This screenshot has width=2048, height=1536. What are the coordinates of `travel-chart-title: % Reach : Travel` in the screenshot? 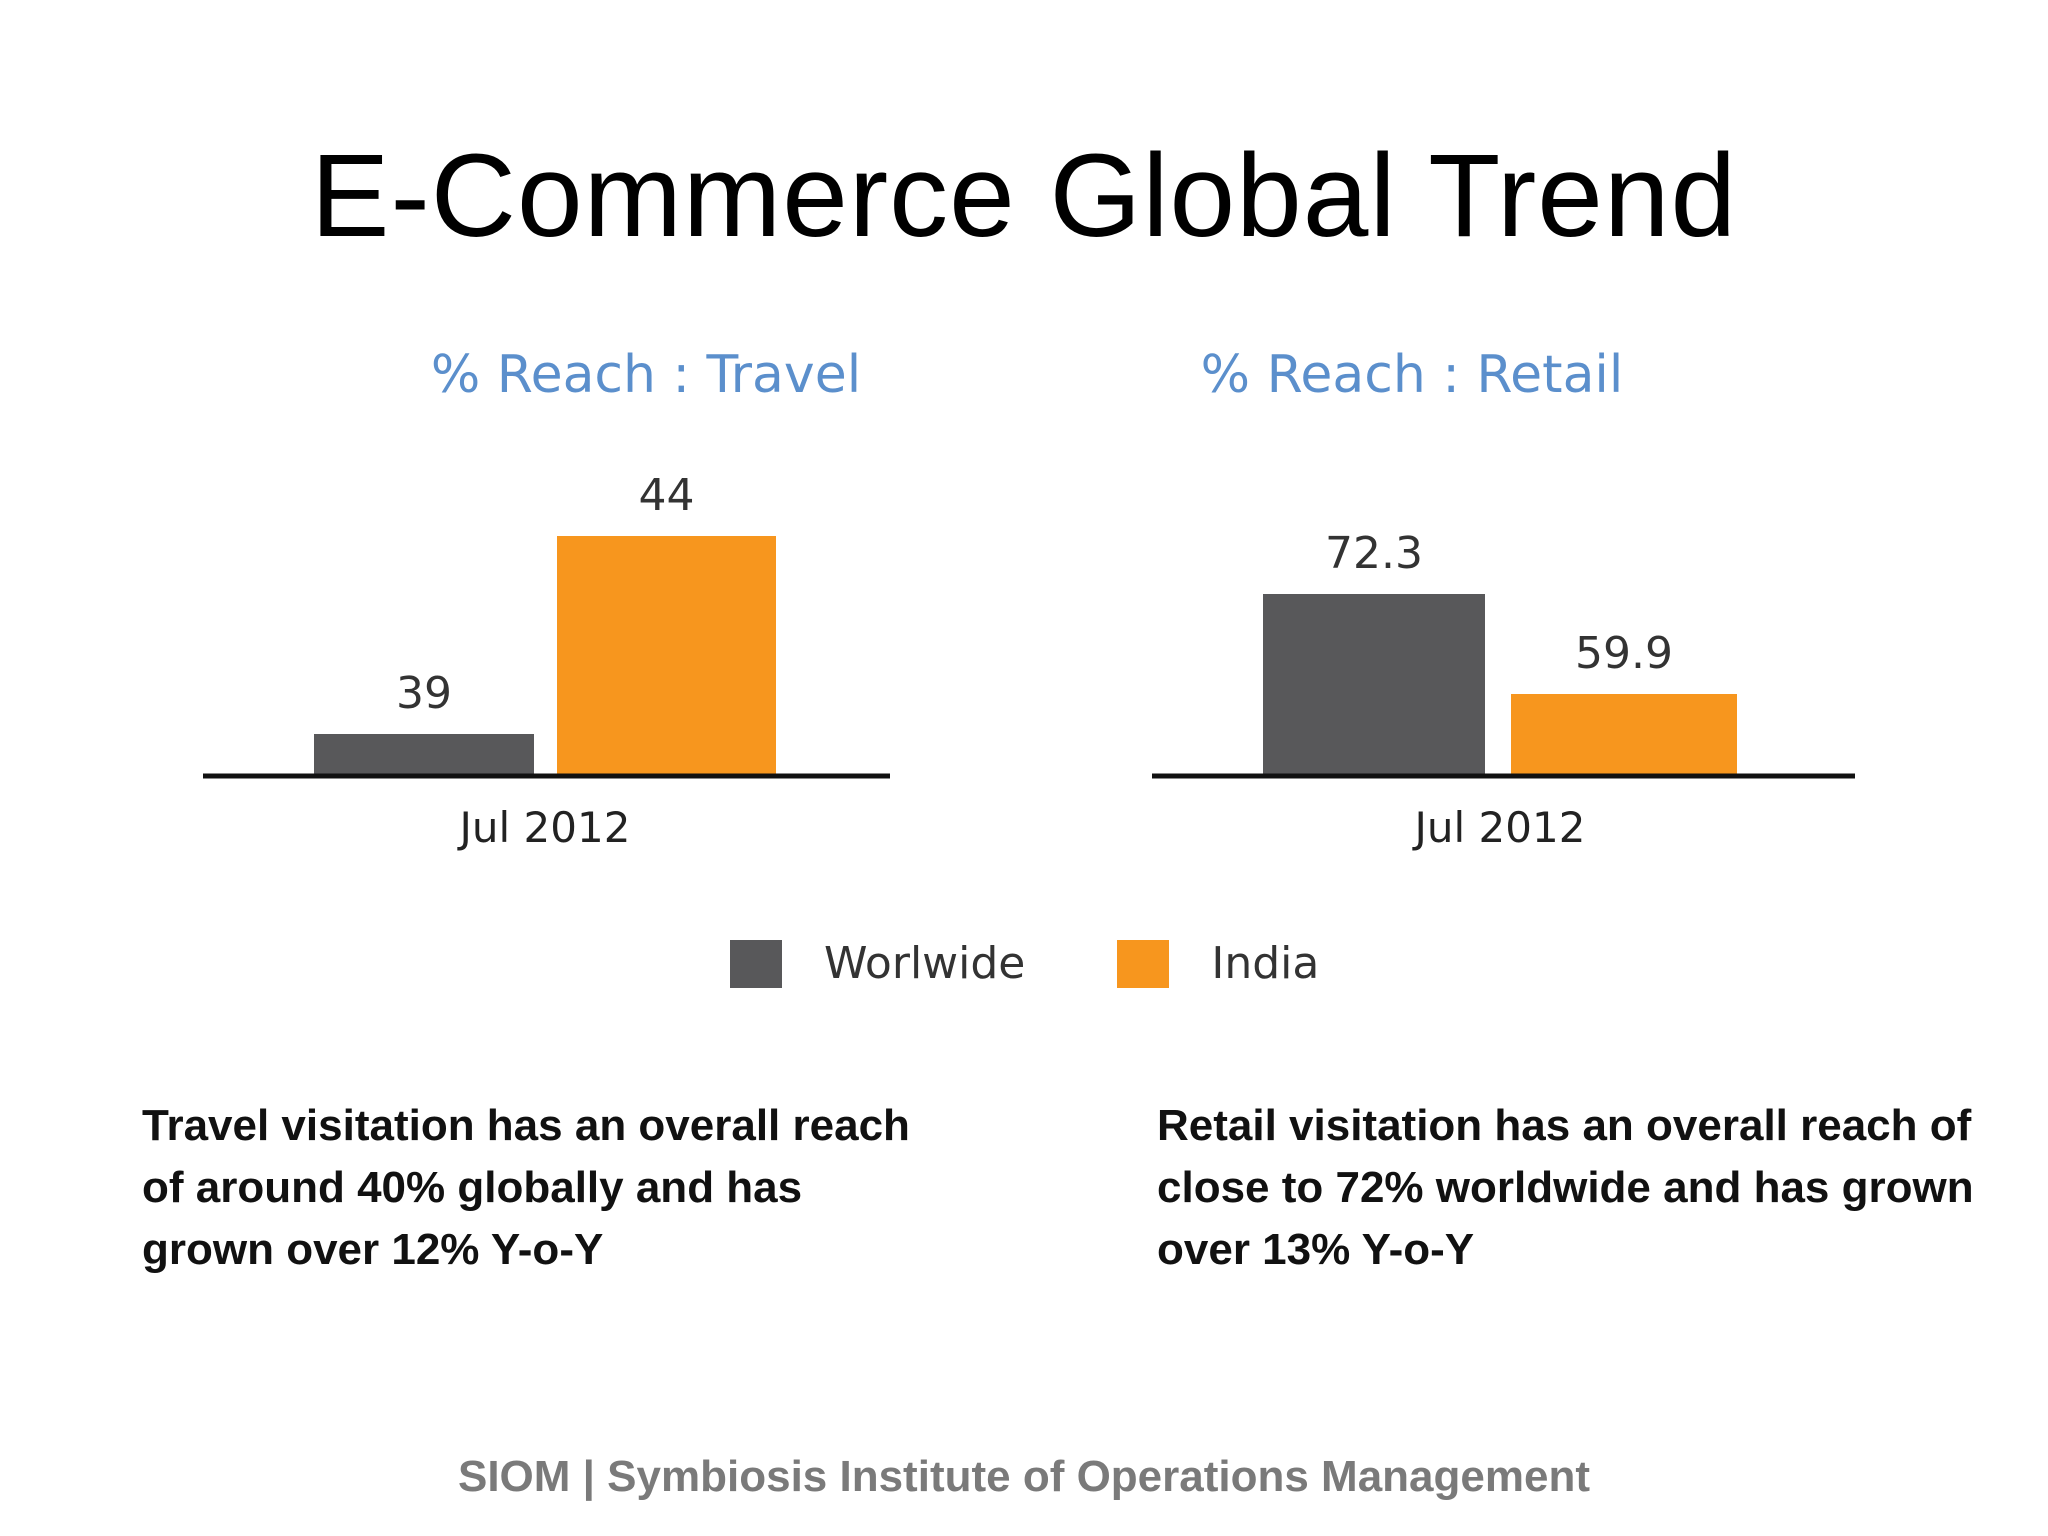 It's located at (646, 375).